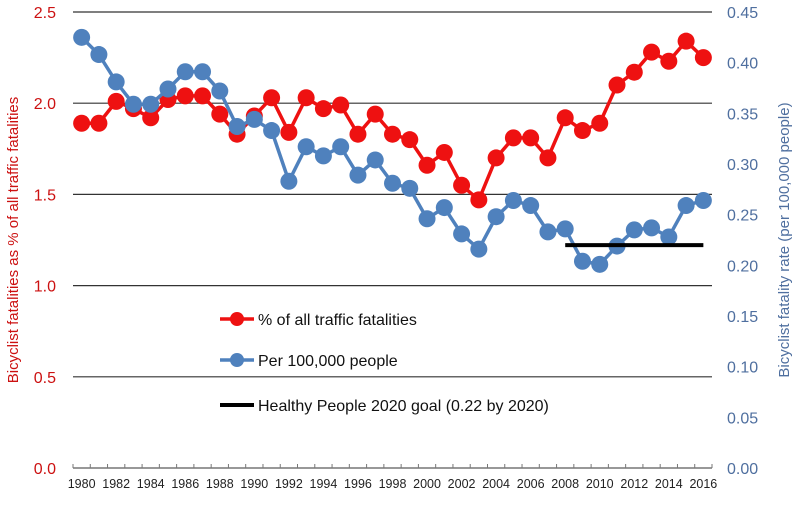  I want to click on x-tick-label: 1998, so click(393, 484).